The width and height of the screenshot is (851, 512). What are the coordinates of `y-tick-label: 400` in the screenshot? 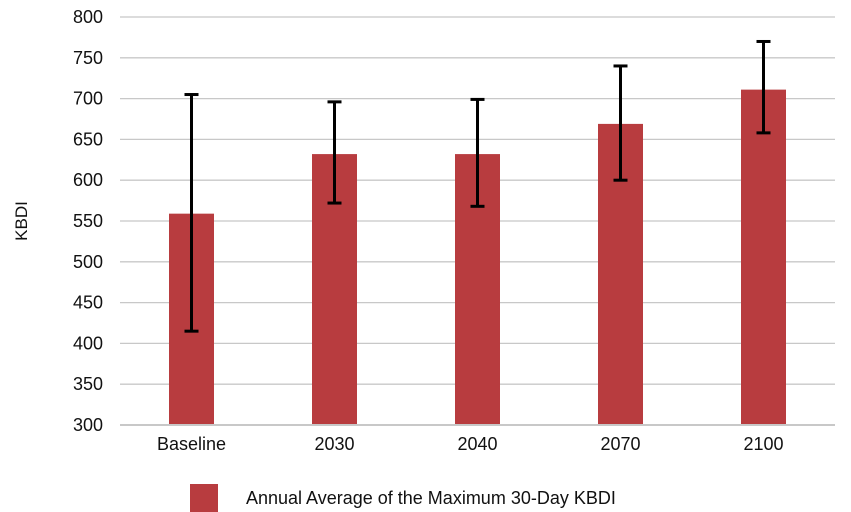 It's located at (88, 343).